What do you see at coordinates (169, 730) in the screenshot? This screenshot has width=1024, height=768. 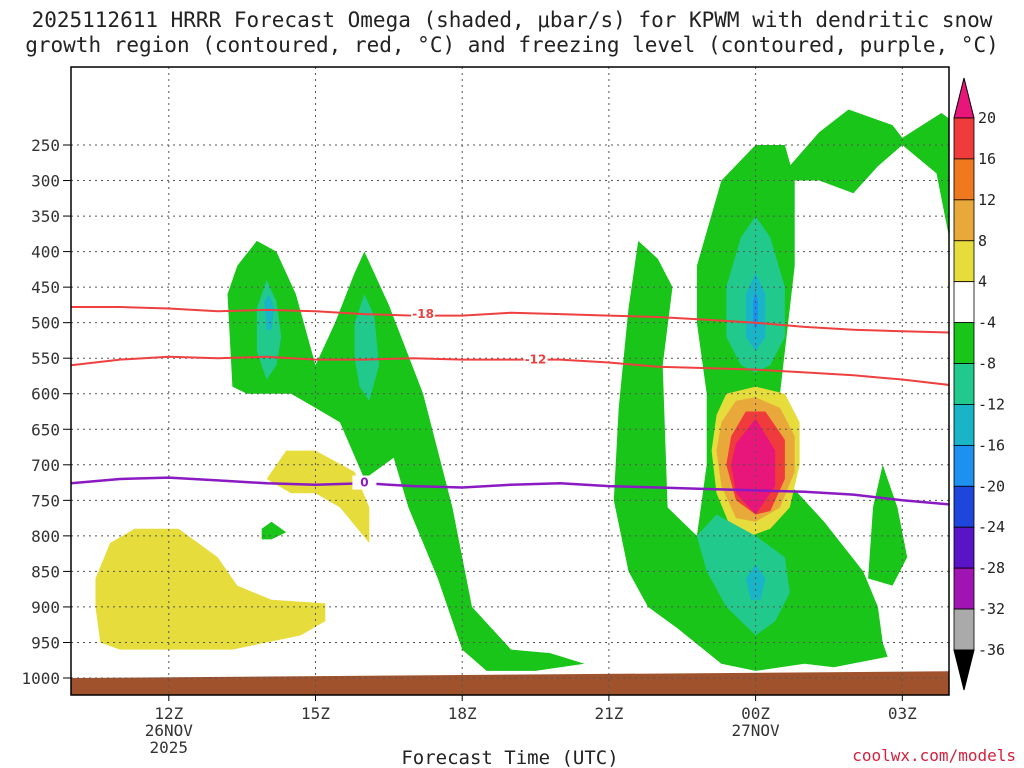 I see `x-tick-date-12Z: 26NOV` at bounding box center [169, 730].